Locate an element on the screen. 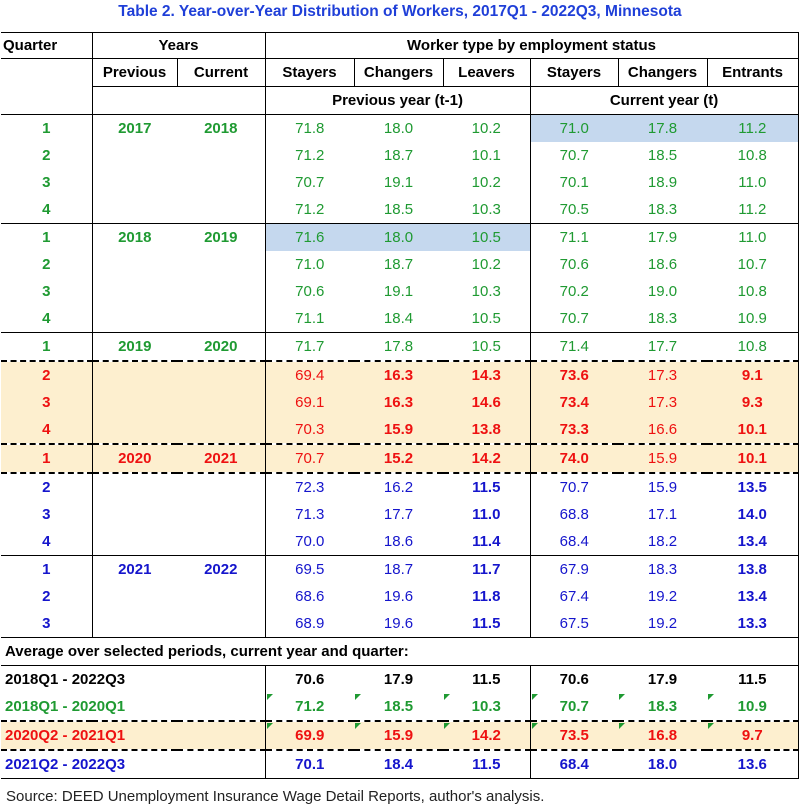 This screenshot has width=800, height=812. value-cell: 11.2 is located at coordinates (753, 210).